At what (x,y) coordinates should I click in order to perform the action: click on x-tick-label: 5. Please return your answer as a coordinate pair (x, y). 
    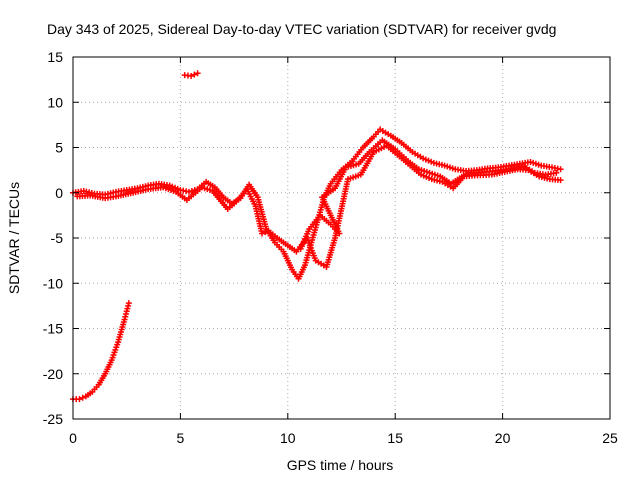
    Looking at the image, I should click on (181, 438).